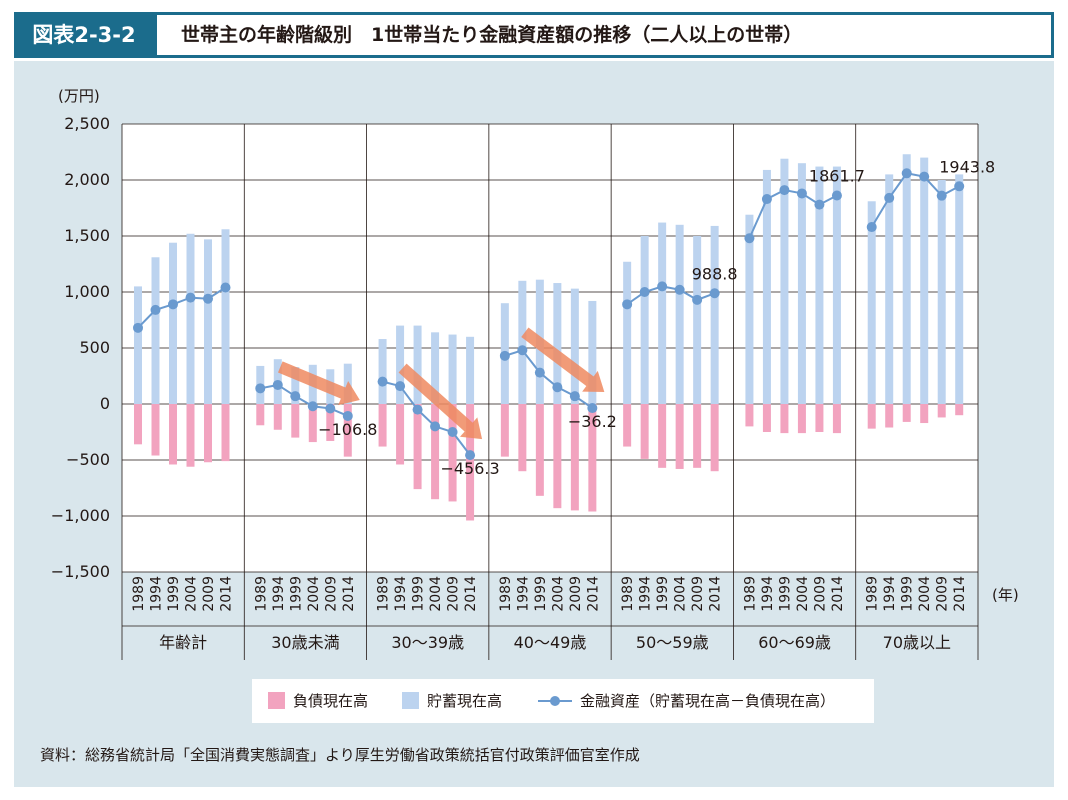 This screenshot has width=1068, height=800. What do you see at coordinates (917, 642) in the screenshot?
I see `group-label: 70歳以上` at bounding box center [917, 642].